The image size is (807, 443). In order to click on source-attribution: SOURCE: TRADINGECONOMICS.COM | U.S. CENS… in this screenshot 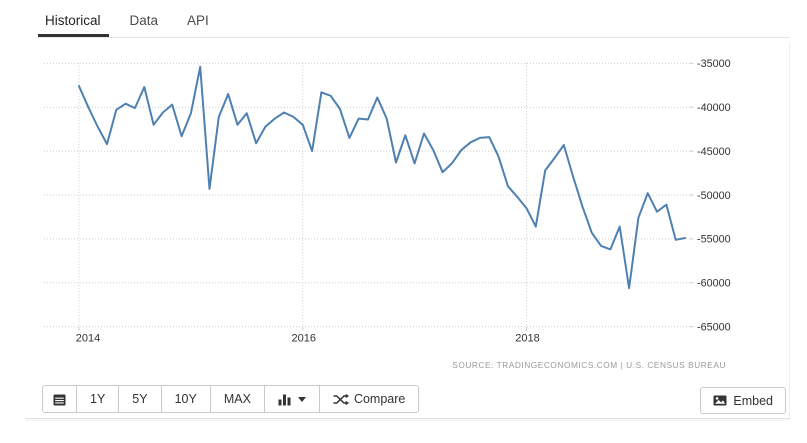, I will do `click(589, 365)`.